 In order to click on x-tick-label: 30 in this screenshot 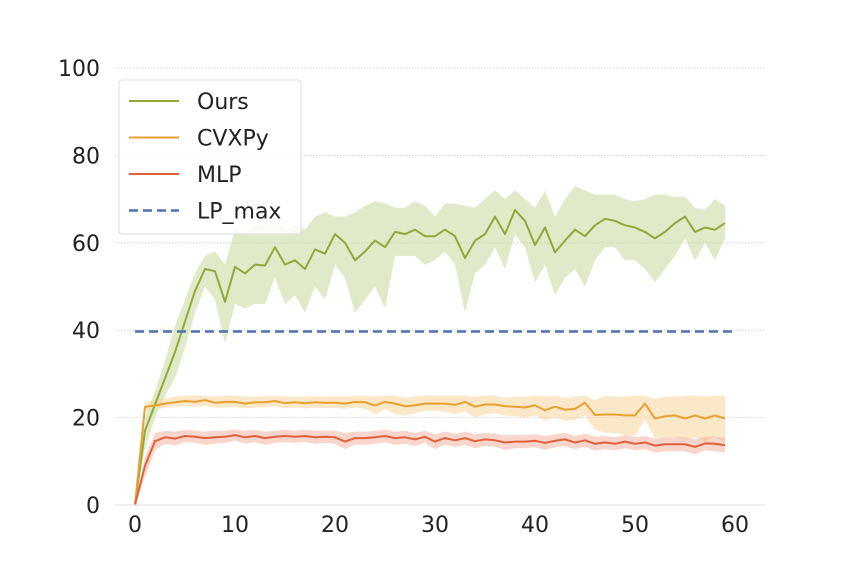, I will do `click(435, 525)`.